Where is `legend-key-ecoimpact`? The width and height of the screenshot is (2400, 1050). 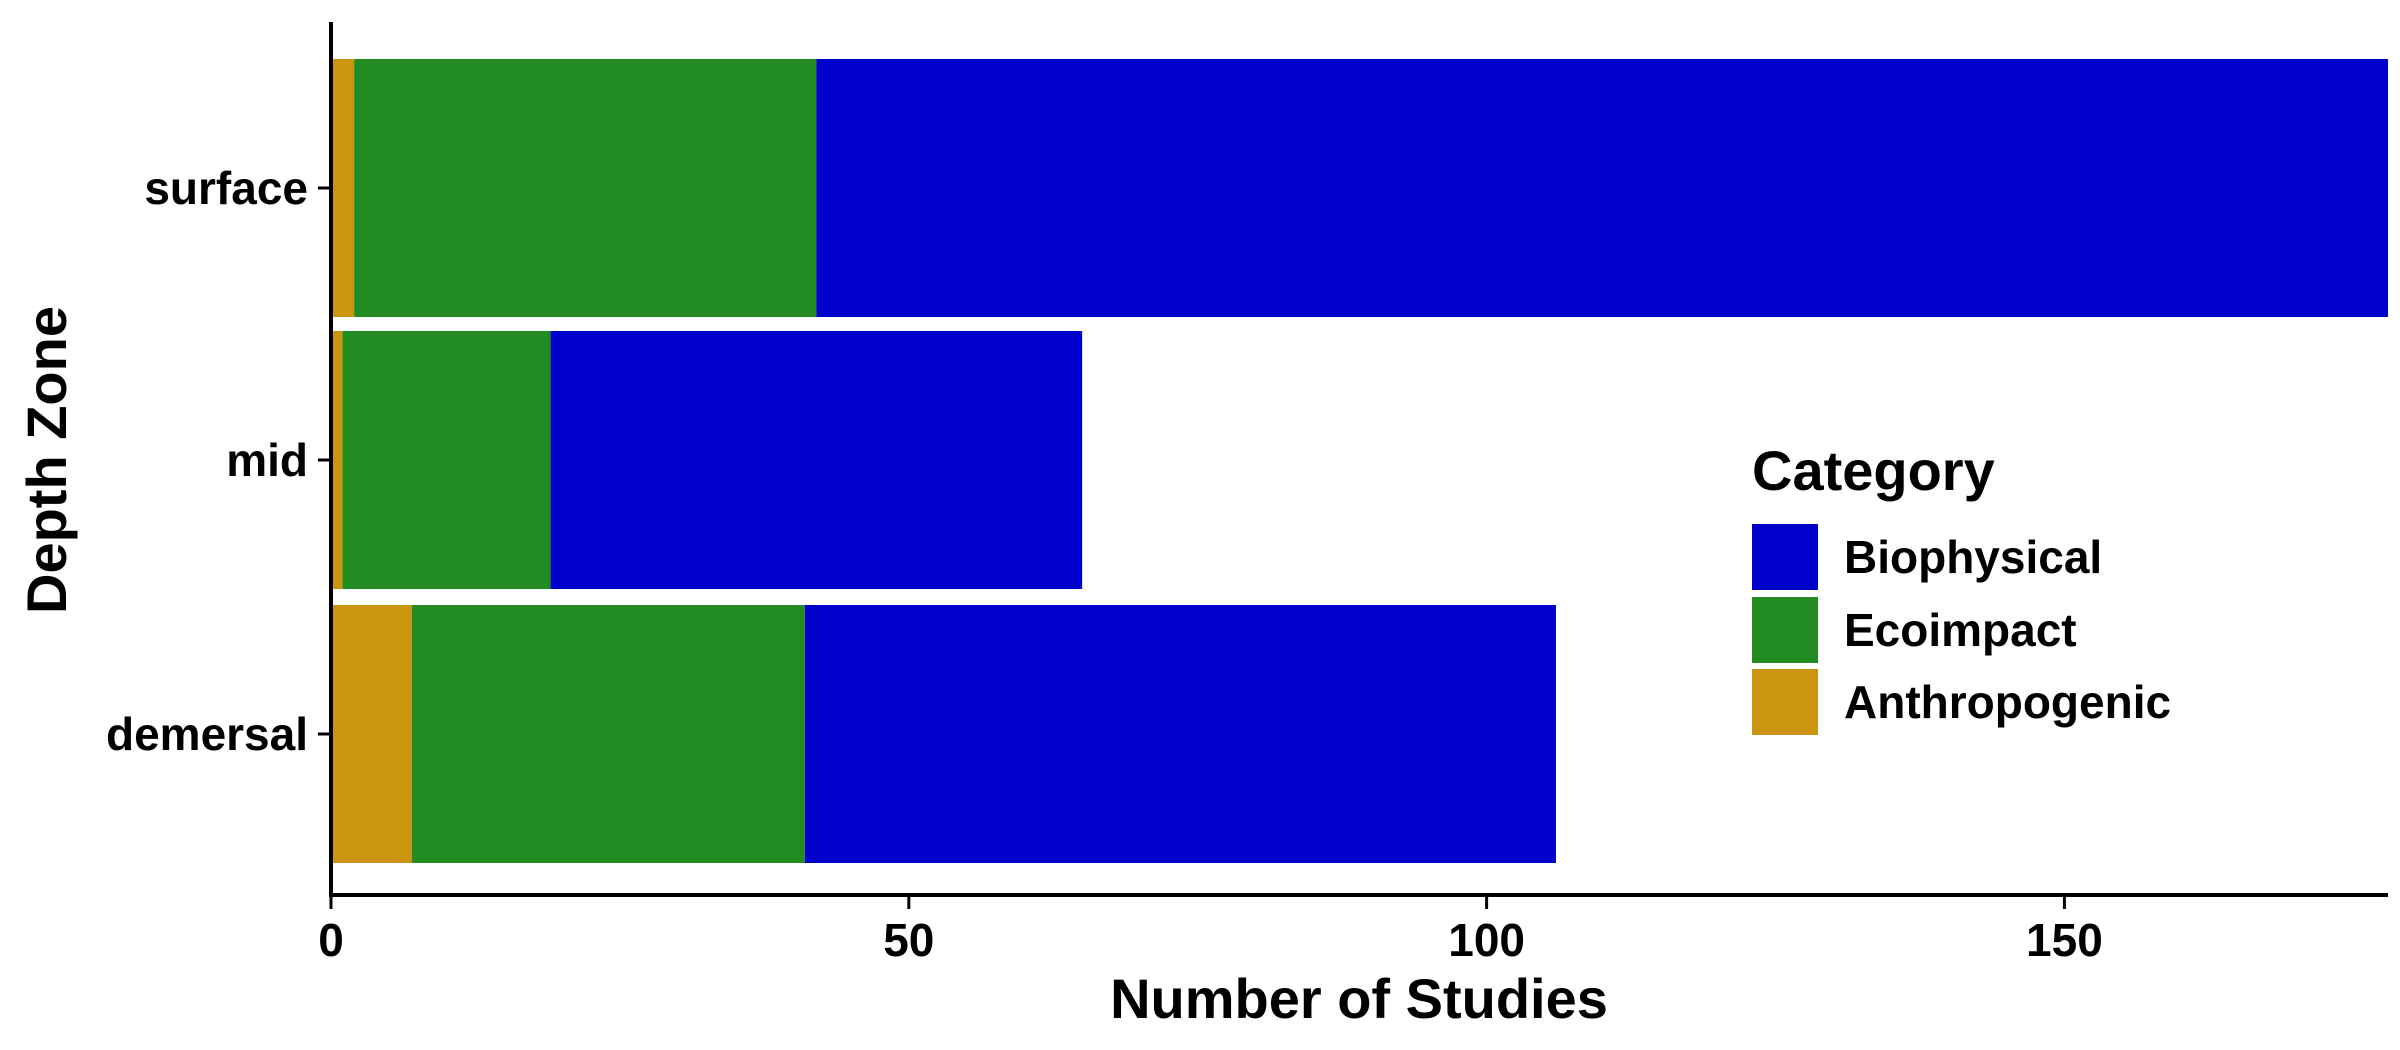
legend-key-ecoimpact is located at coordinates (1785, 630).